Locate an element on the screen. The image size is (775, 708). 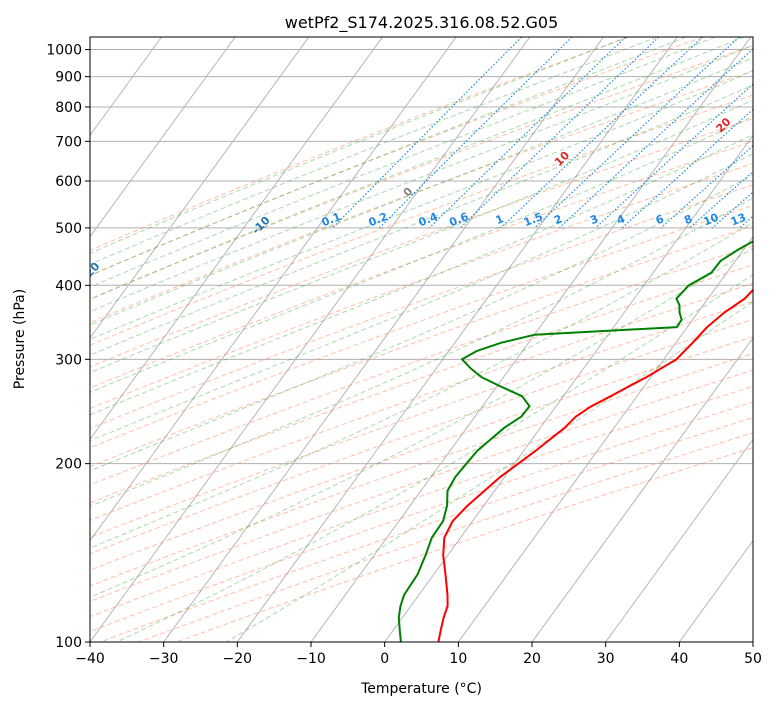
mixing-ratio-label: 6 is located at coordinates (660, 219).